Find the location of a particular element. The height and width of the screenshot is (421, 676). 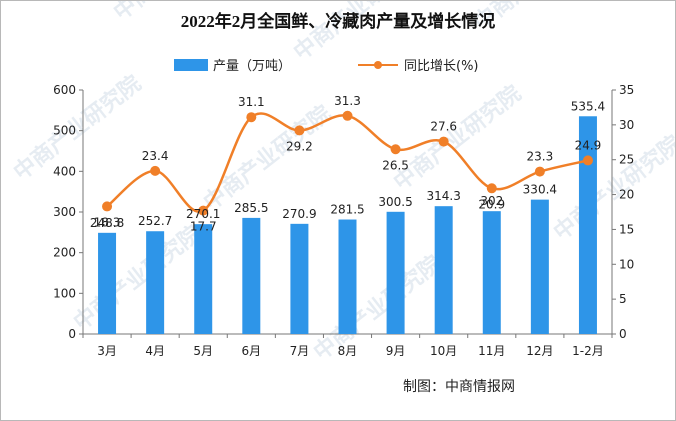

bar-value-label: 302 is located at coordinates (491, 201).